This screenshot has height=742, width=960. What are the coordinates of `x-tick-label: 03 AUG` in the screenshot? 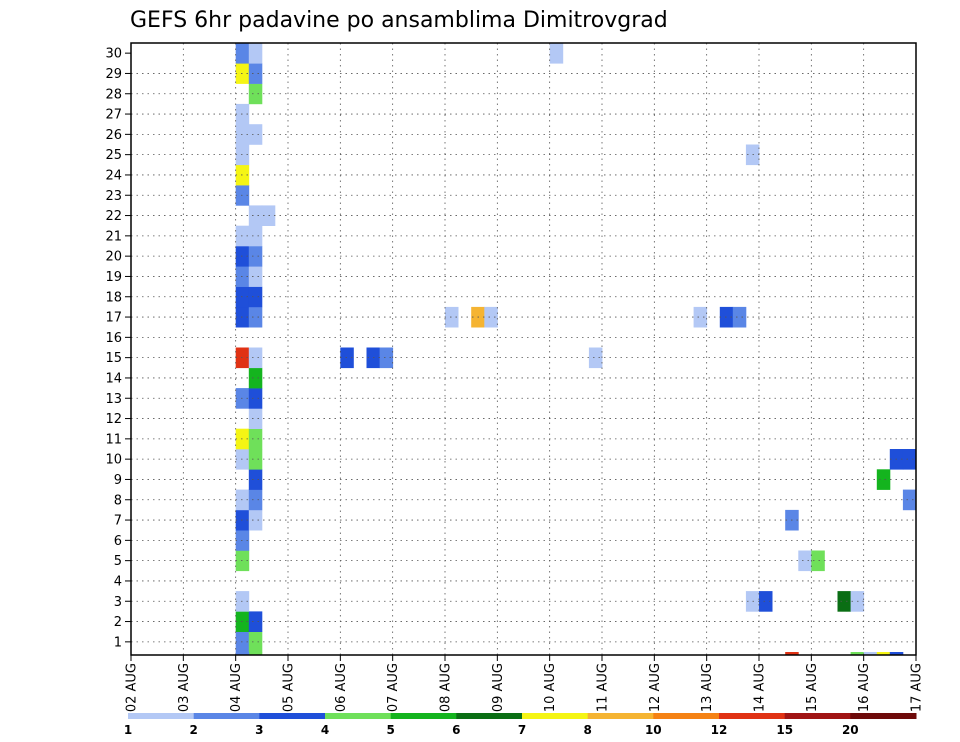 It's located at (184, 687).